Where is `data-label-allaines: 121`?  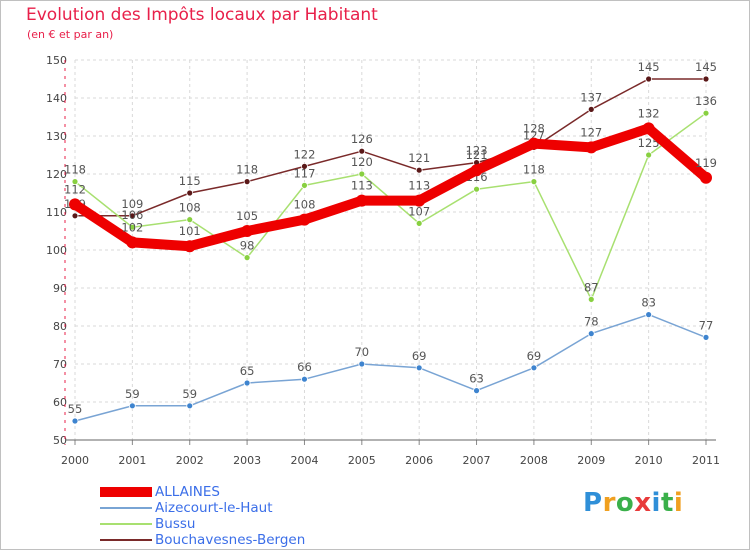
data-label-allaines: 121 is located at coordinates (477, 155).